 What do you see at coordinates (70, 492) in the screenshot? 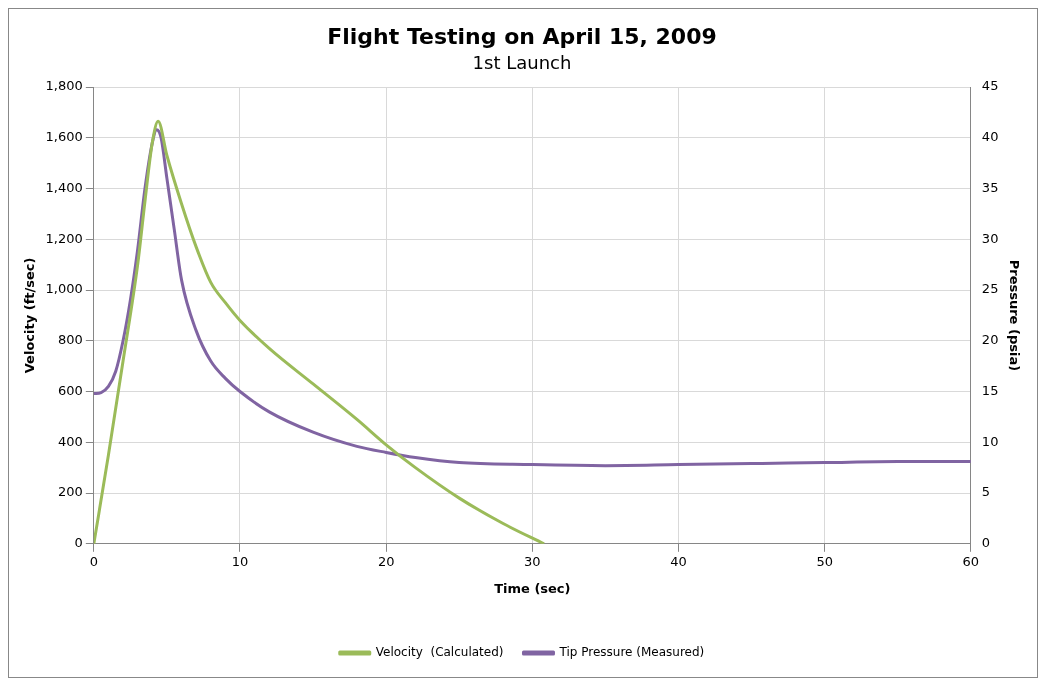
I see `y-tick-label: 200` at bounding box center [70, 492].